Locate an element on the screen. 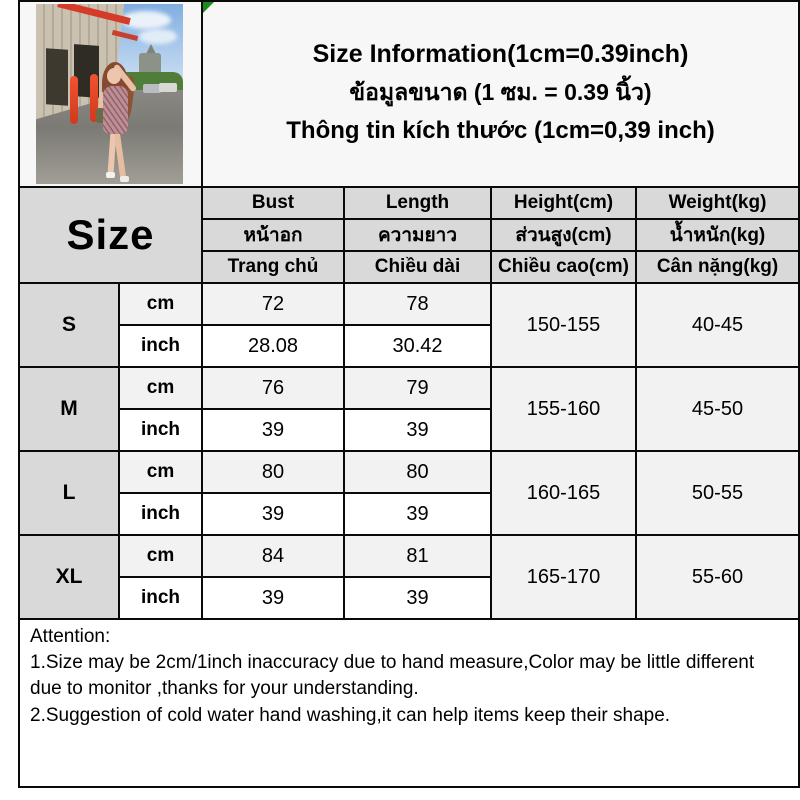  header-weight-en: Weight(kg) is located at coordinates (717, 203).